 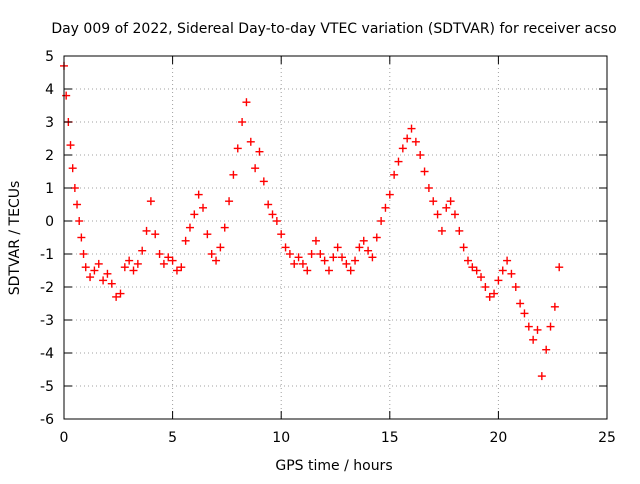 I want to click on x-tick-label: 20, so click(x=498, y=438).